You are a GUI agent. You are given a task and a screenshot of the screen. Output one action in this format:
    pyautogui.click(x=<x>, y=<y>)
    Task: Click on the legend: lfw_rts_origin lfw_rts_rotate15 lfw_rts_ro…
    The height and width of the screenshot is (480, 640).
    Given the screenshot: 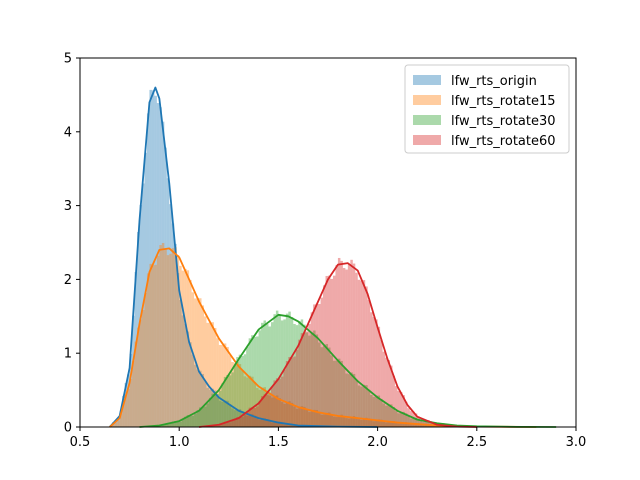 What is the action you would take?
    pyautogui.click(x=487, y=109)
    